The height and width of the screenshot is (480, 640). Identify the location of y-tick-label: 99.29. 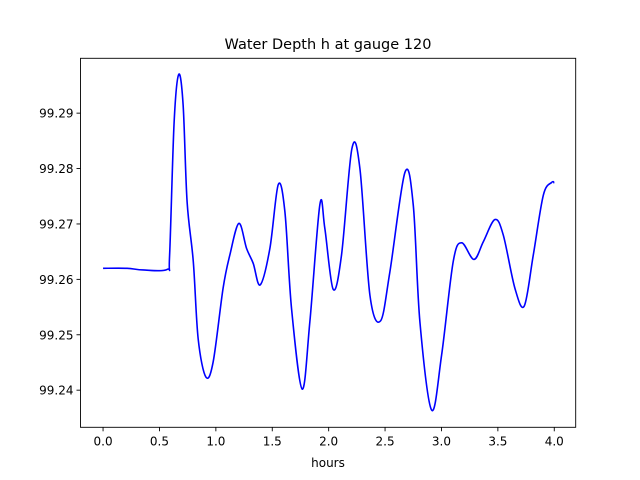
(56, 114).